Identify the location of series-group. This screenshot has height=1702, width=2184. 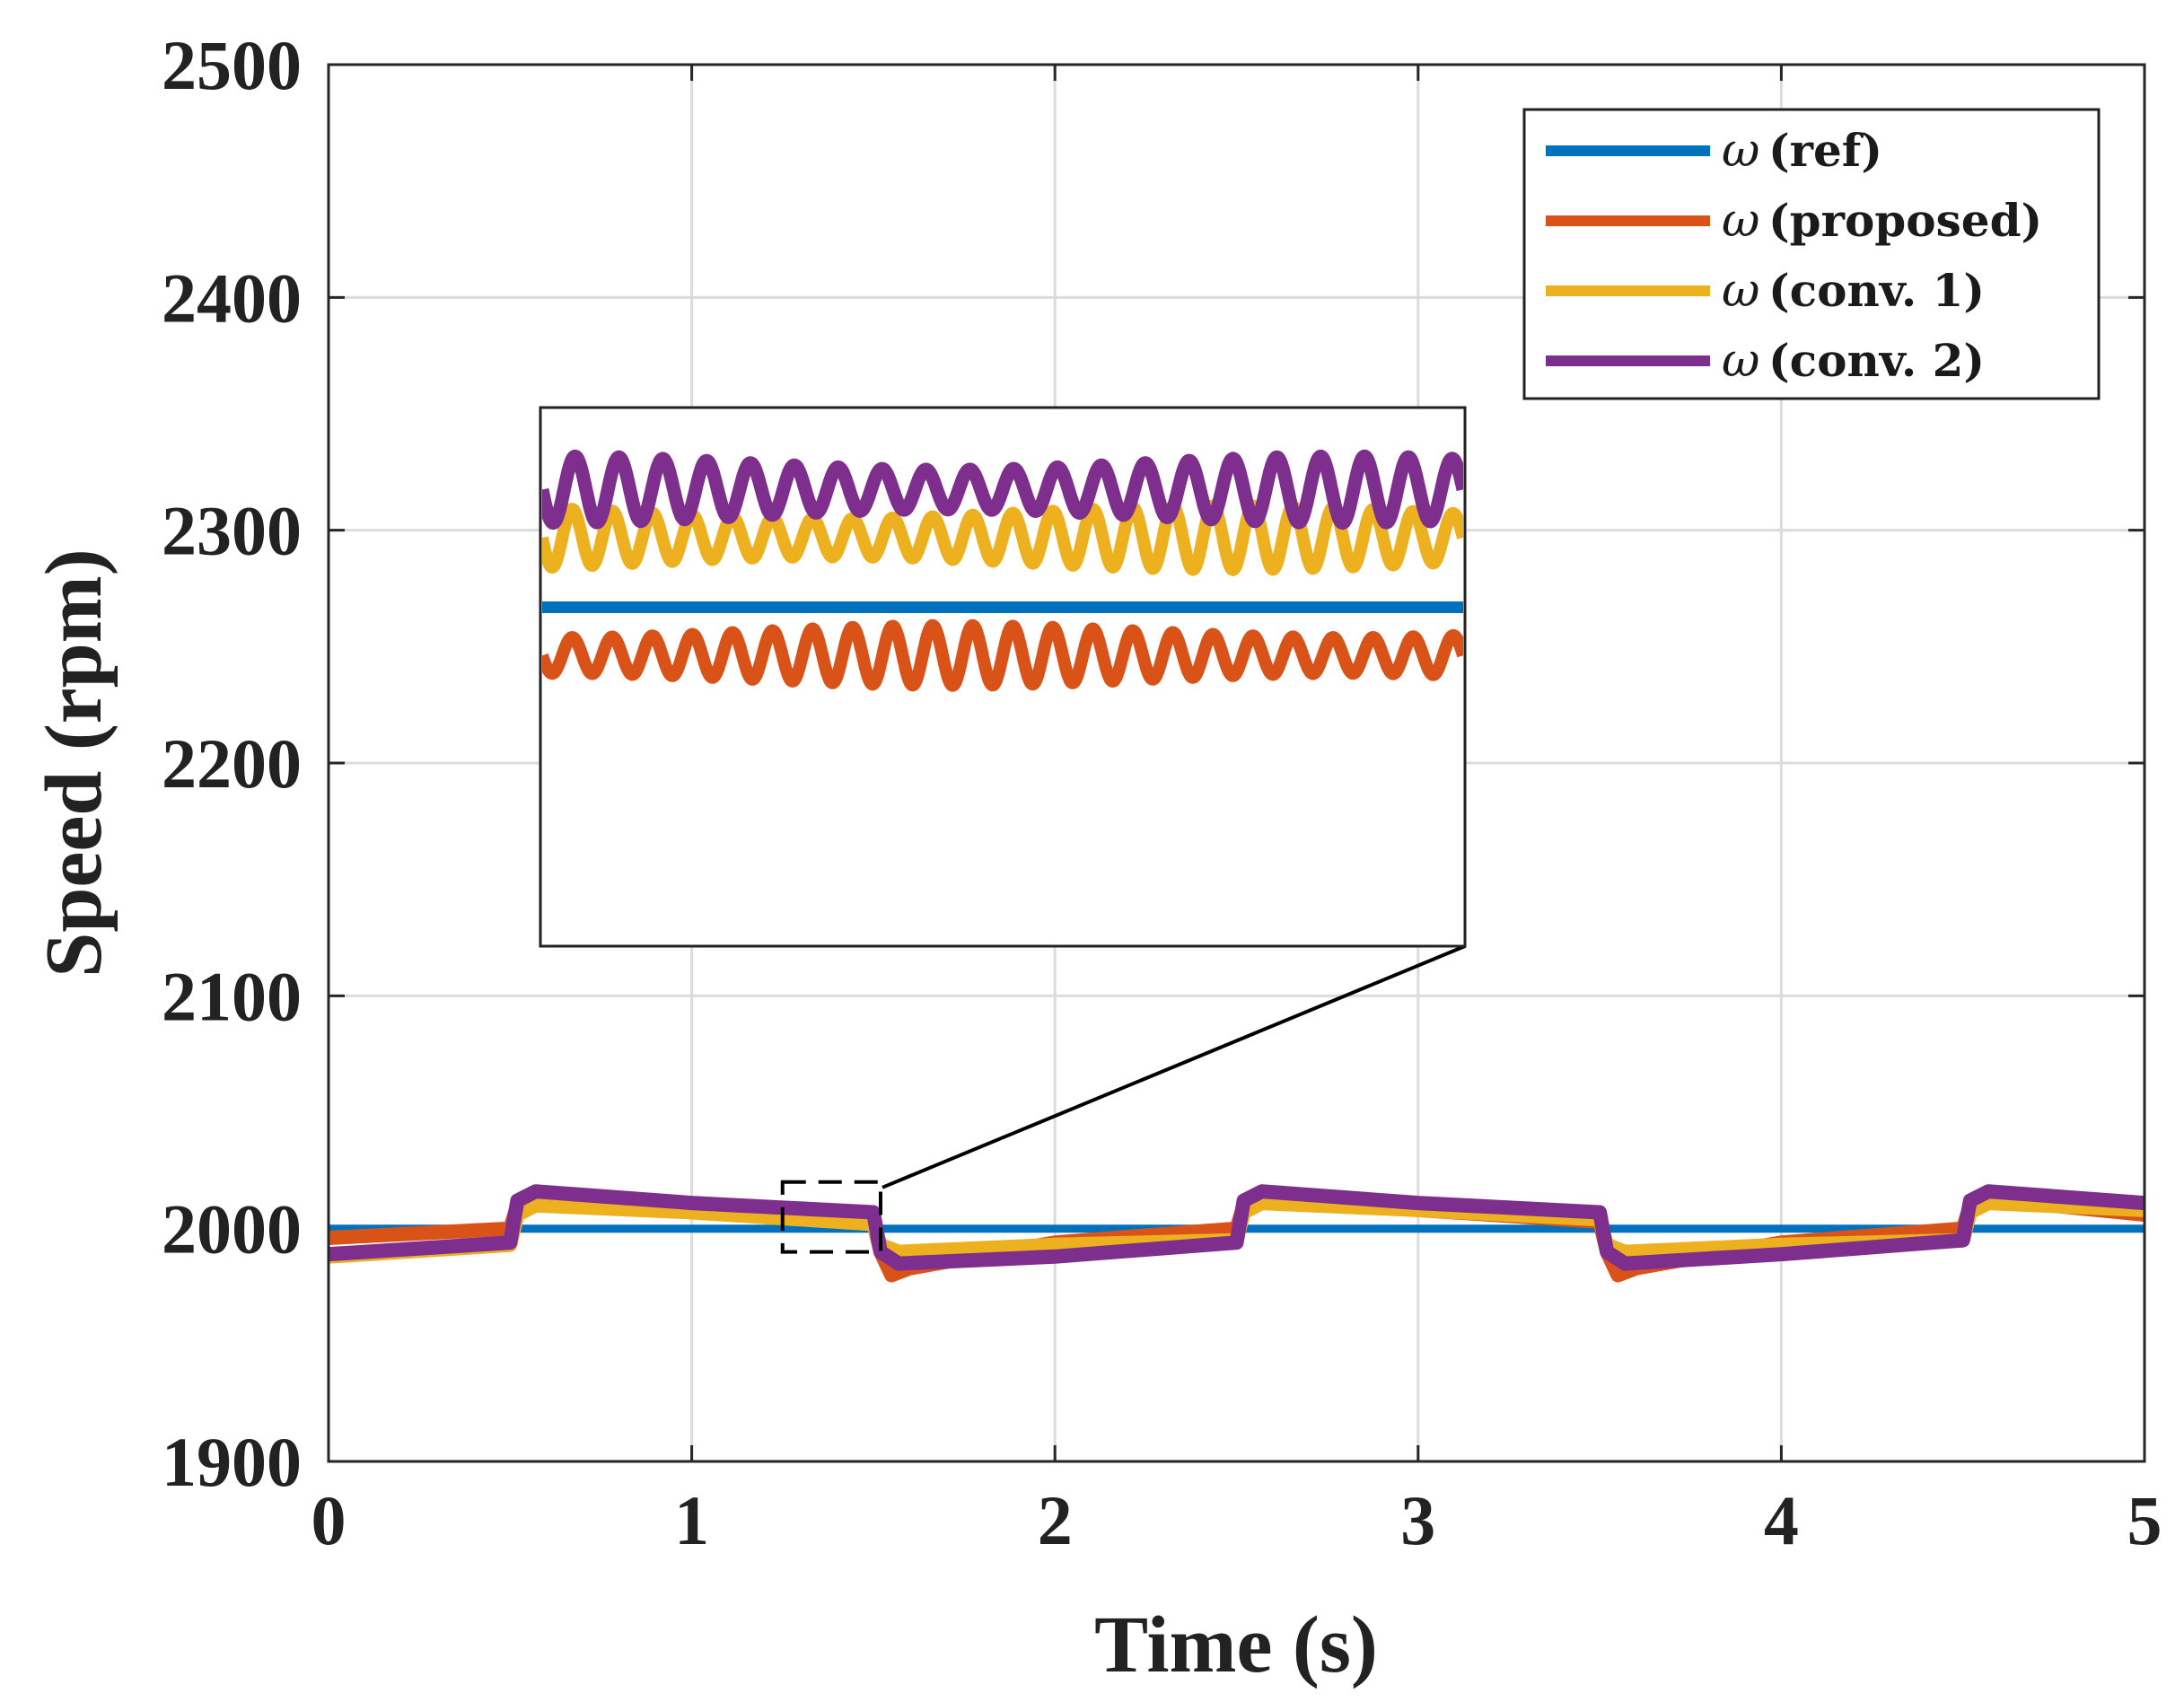
(1237, 1234).